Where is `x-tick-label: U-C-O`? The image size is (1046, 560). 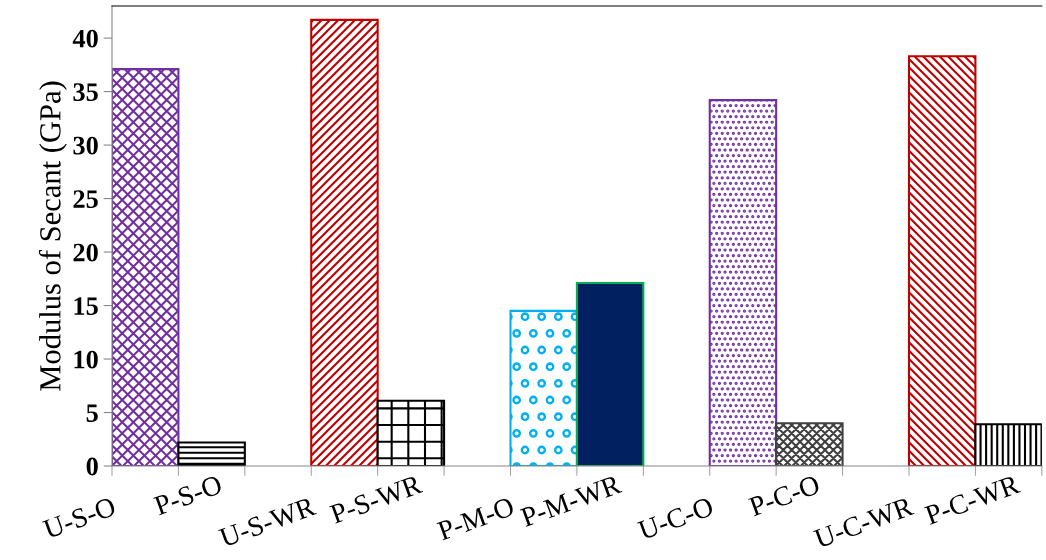
x-tick-label: U-C-O is located at coordinates (675, 518).